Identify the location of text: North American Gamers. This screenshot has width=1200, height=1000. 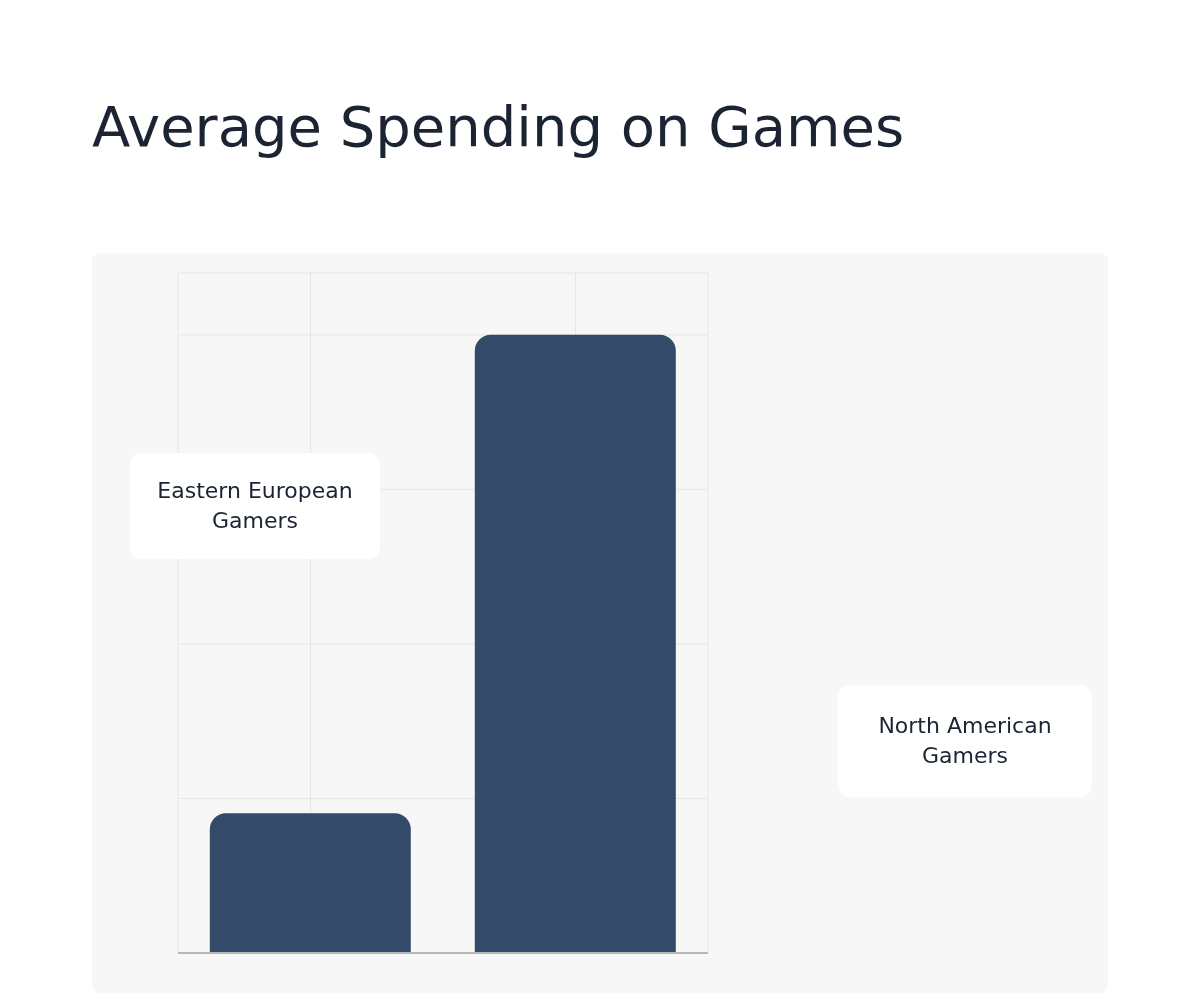
(965, 741).